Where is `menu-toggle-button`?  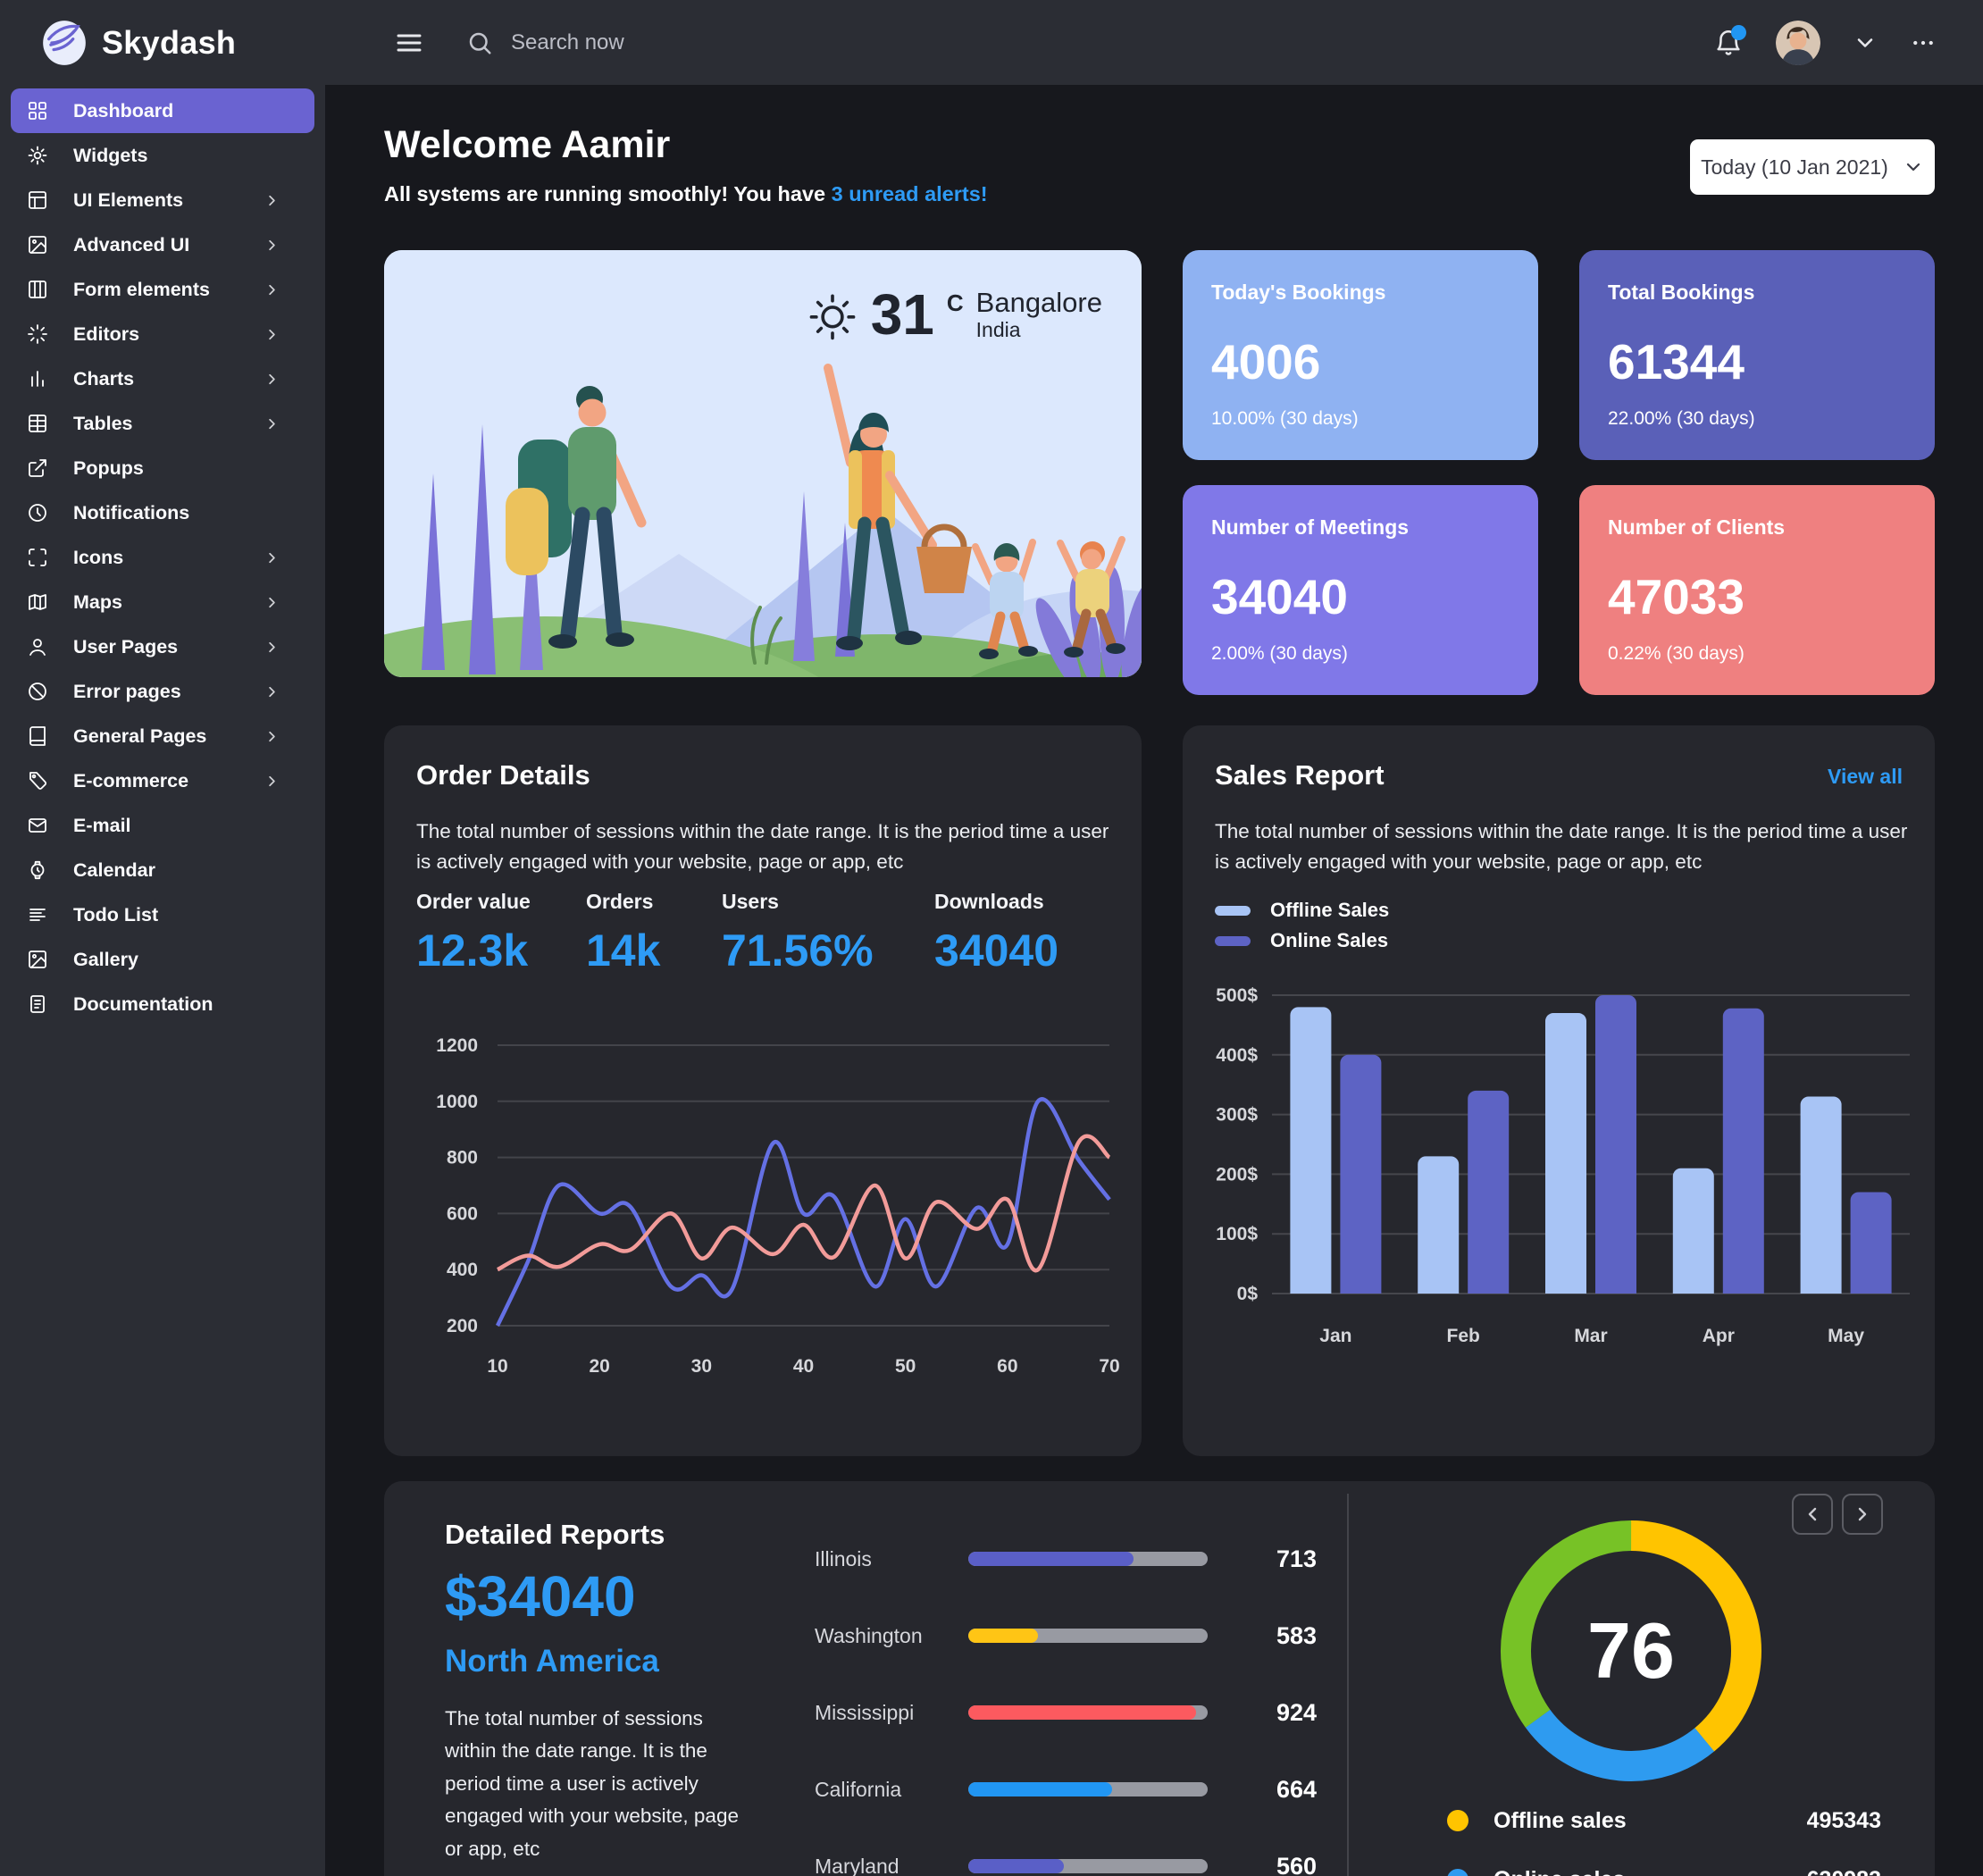 menu-toggle-button is located at coordinates (409, 43).